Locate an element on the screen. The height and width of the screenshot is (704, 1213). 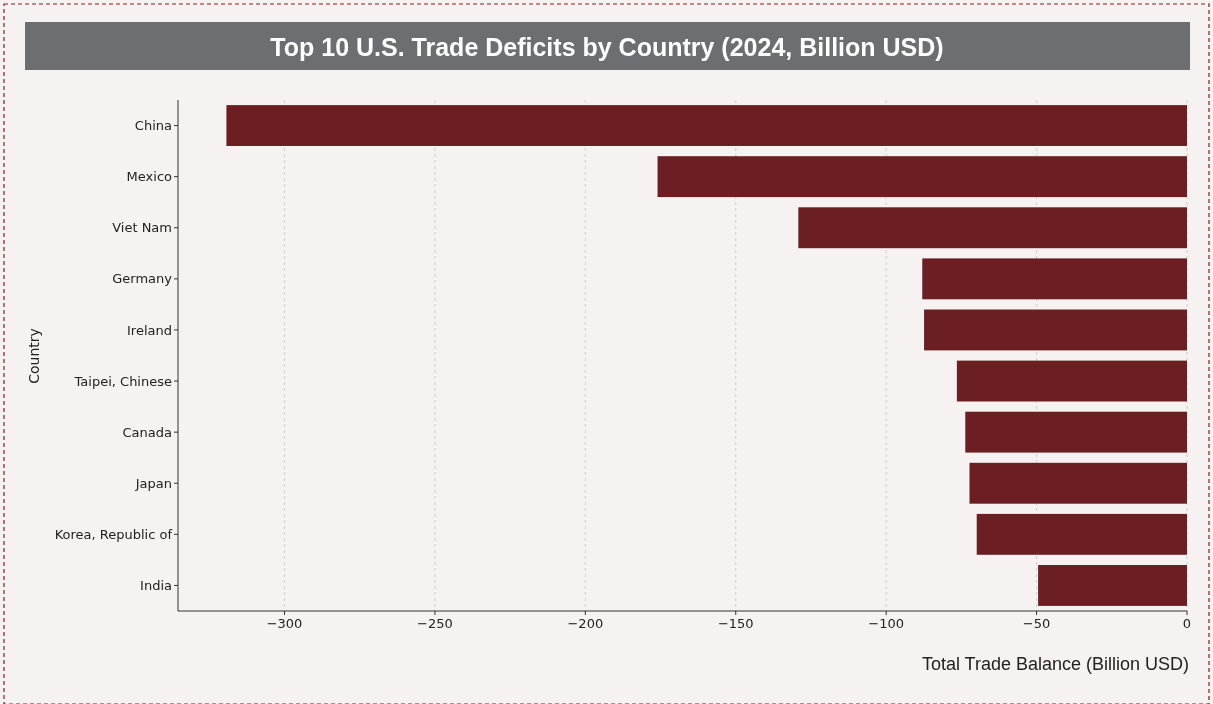
x-tick-label: −200 is located at coordinates (585, 623).